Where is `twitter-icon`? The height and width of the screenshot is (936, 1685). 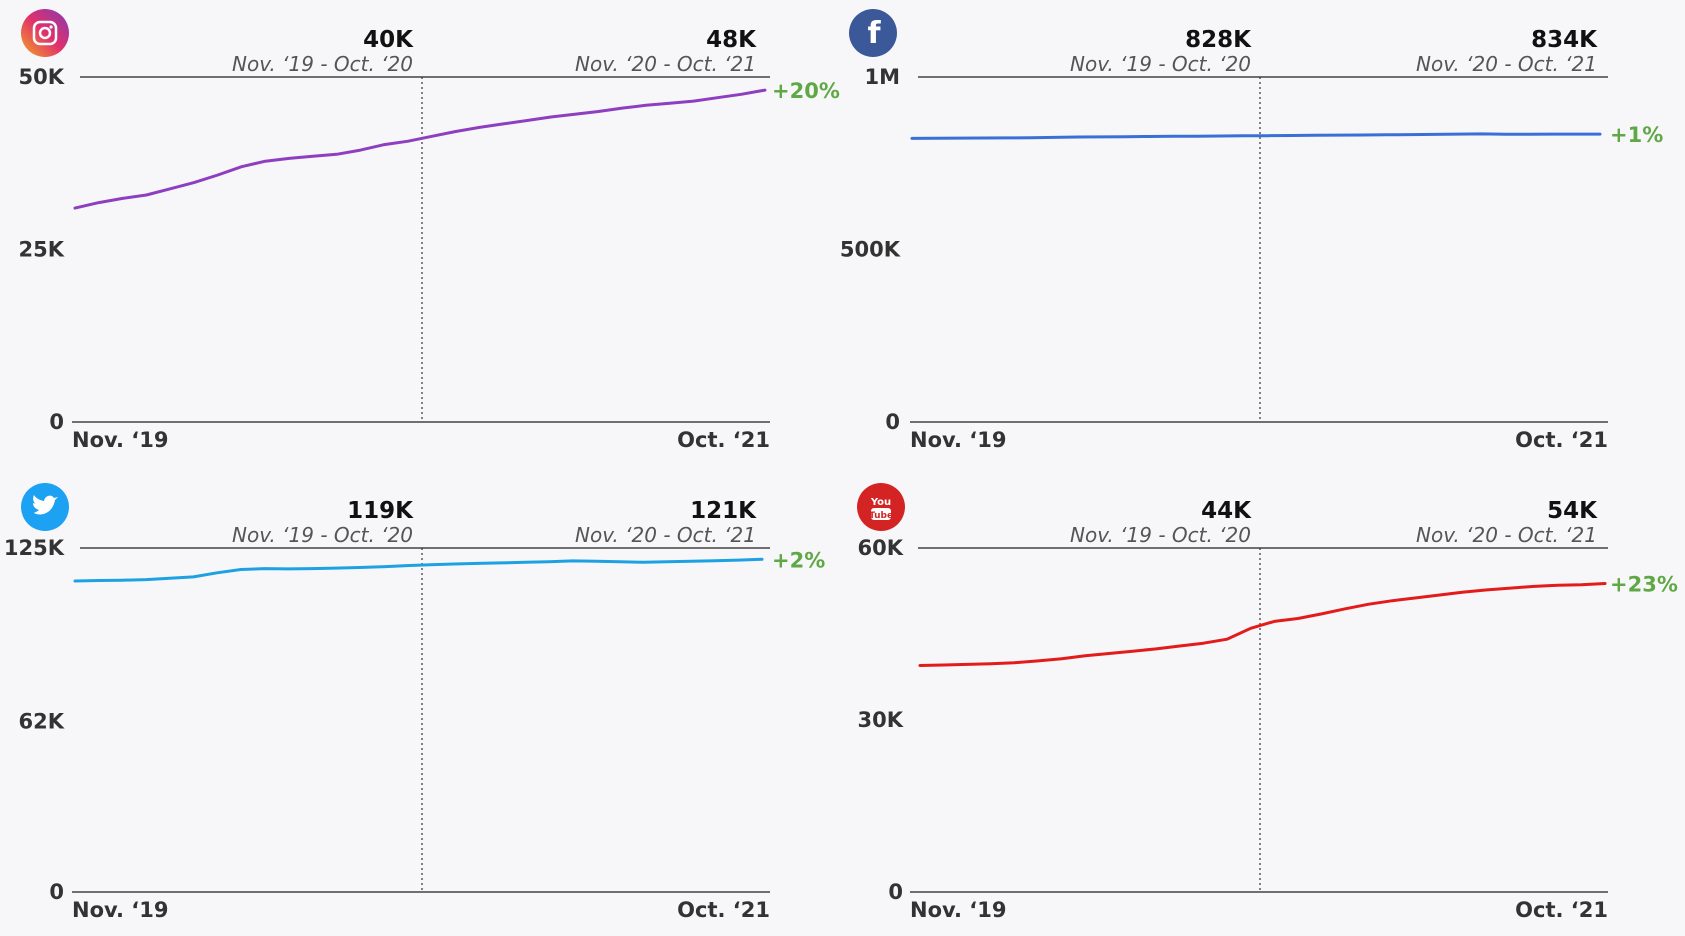 twitter-icon is located at coordinates (45, 507).